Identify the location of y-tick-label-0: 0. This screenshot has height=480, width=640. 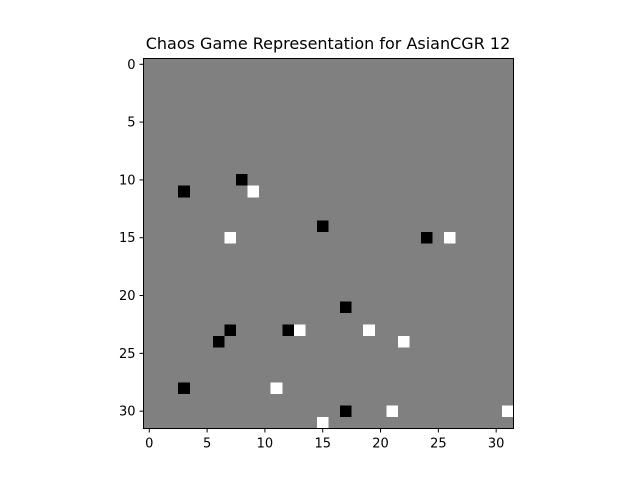
(131, 65).